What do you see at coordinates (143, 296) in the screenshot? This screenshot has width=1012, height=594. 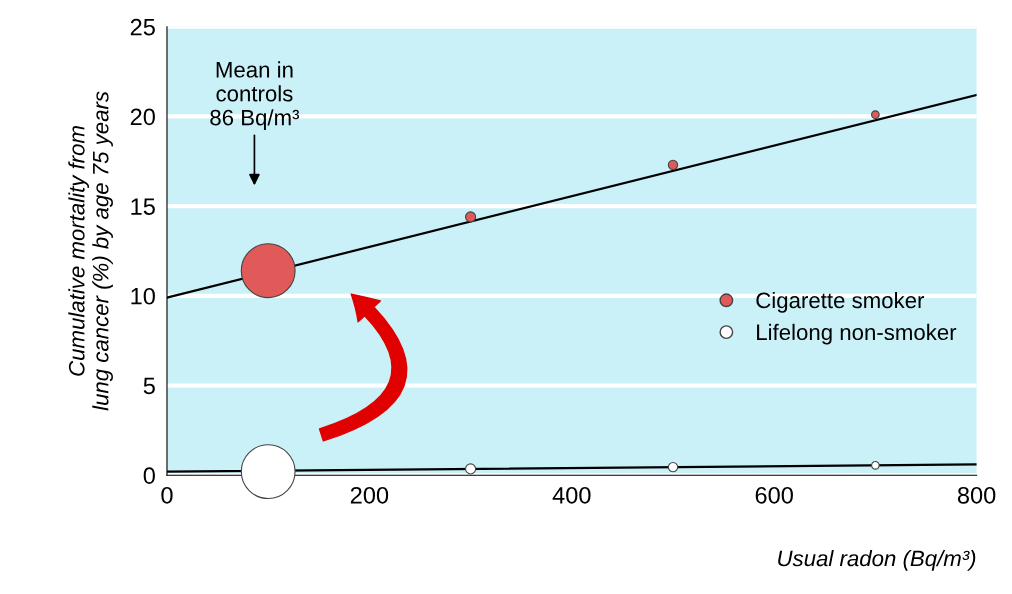 I see `y-tick-label: 10` at bounding box center [143, 296].